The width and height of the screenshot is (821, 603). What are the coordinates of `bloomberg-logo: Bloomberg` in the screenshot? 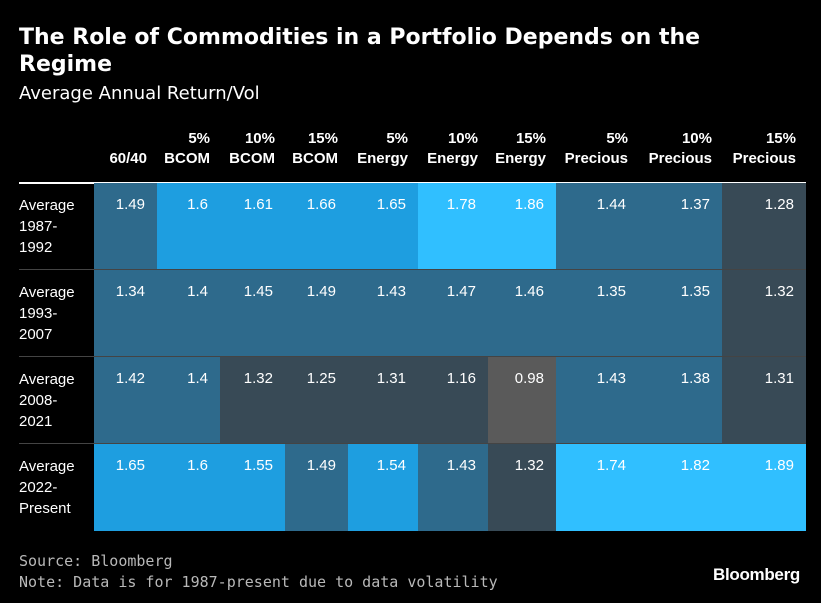 It's located at (756, 574).